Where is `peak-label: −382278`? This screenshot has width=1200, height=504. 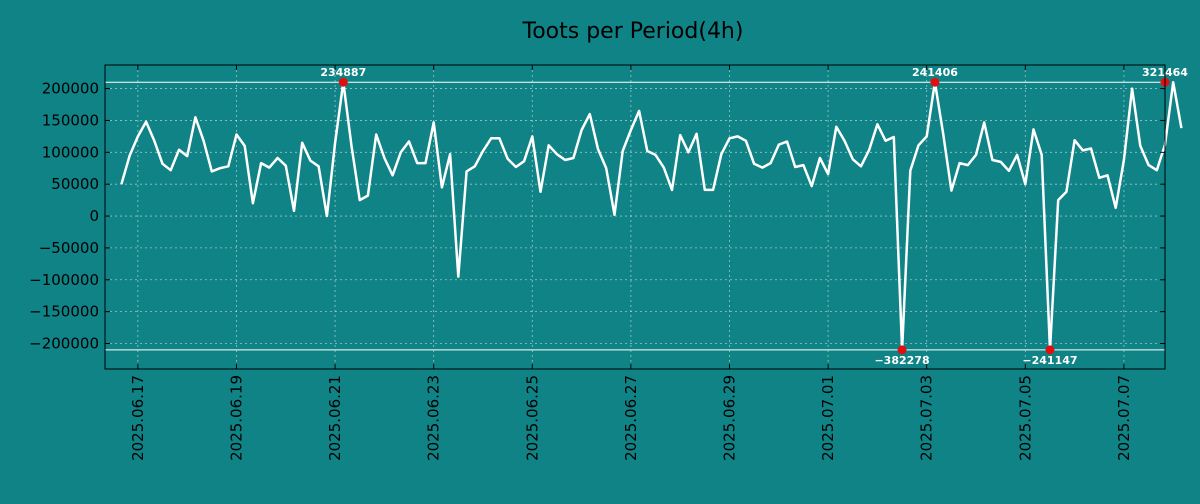
peak-label: −382278 is located at coordinates (901, 360).